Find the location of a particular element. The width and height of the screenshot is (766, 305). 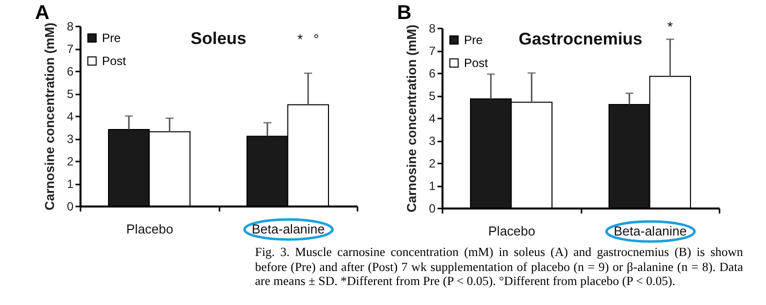

annotation: ° is located at coordinates (316, 39).